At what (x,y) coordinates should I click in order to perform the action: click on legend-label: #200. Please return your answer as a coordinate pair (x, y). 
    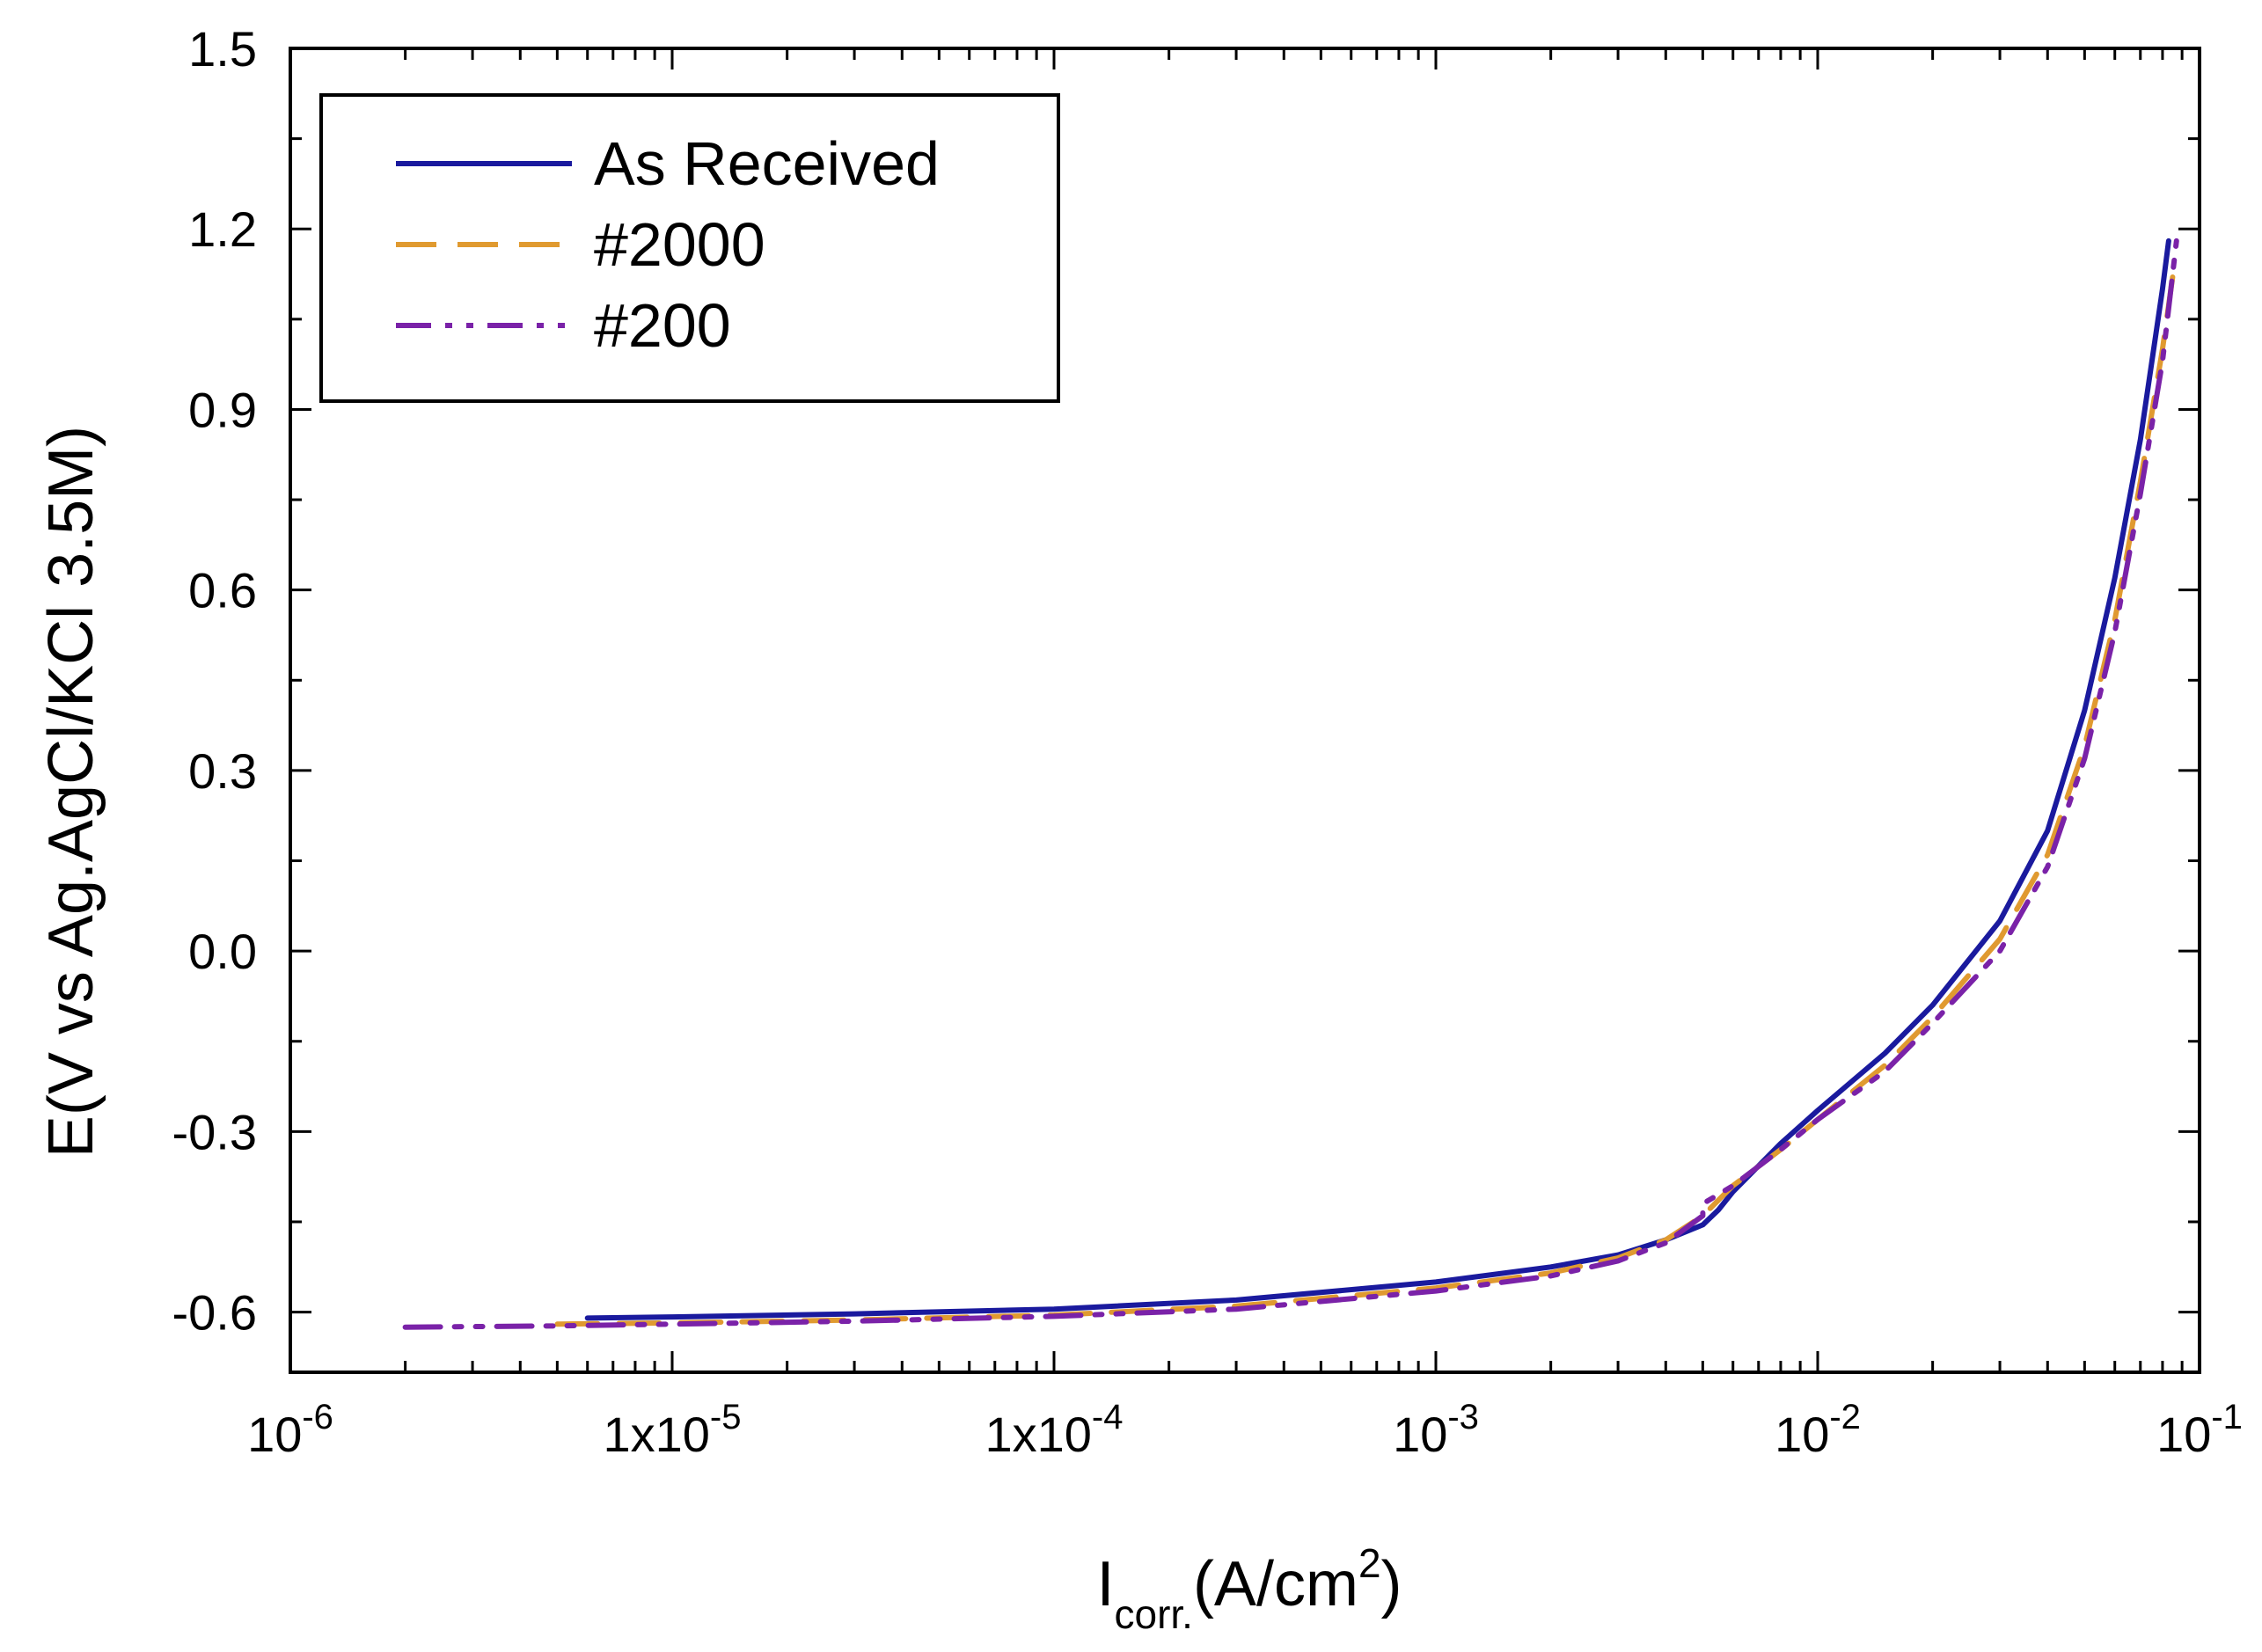
    Looking at the image, I should click on (662, 325).